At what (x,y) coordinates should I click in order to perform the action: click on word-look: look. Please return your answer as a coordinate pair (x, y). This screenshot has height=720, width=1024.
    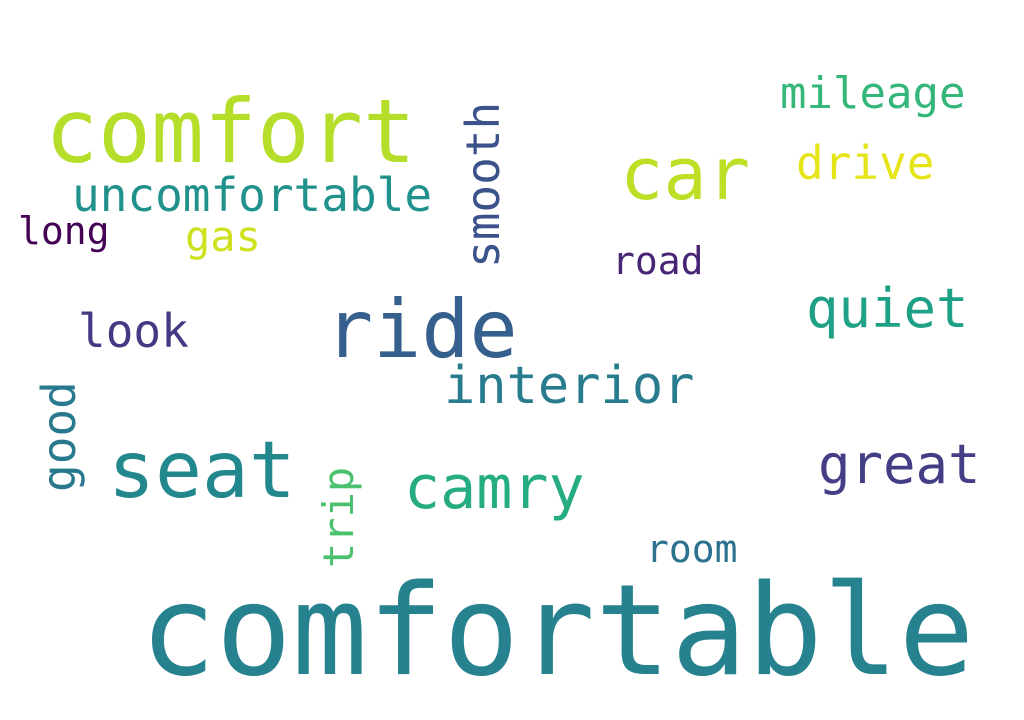
    Looking at the image, I should click on (133, 331).